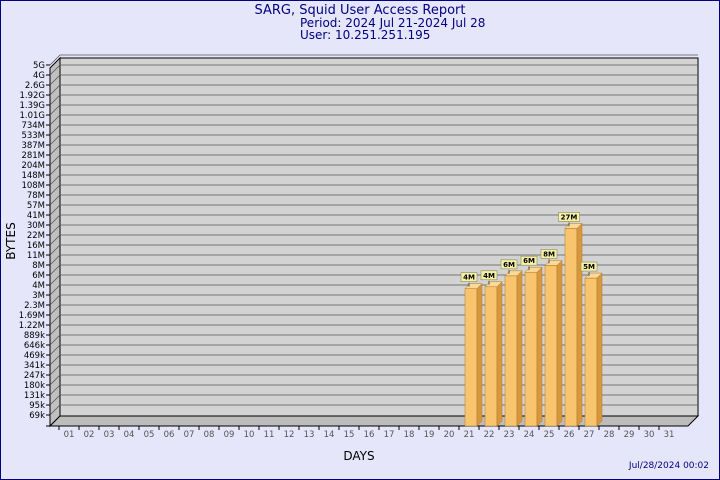  I want to click on y-tick-label: 30M, so click(36, 226).